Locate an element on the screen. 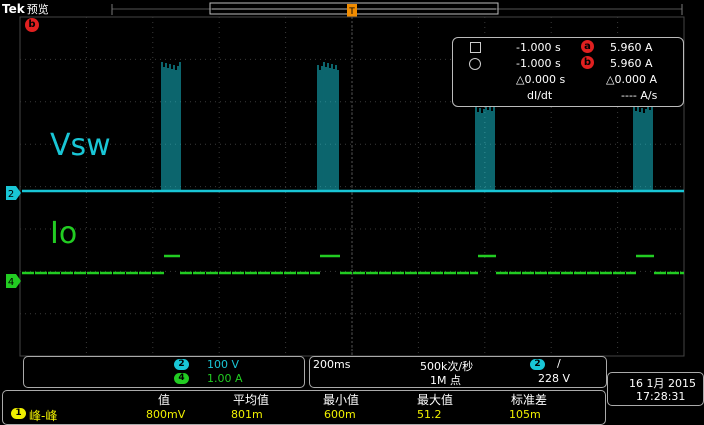  cursor-a-chip: a is located at coordinates (587, 46).